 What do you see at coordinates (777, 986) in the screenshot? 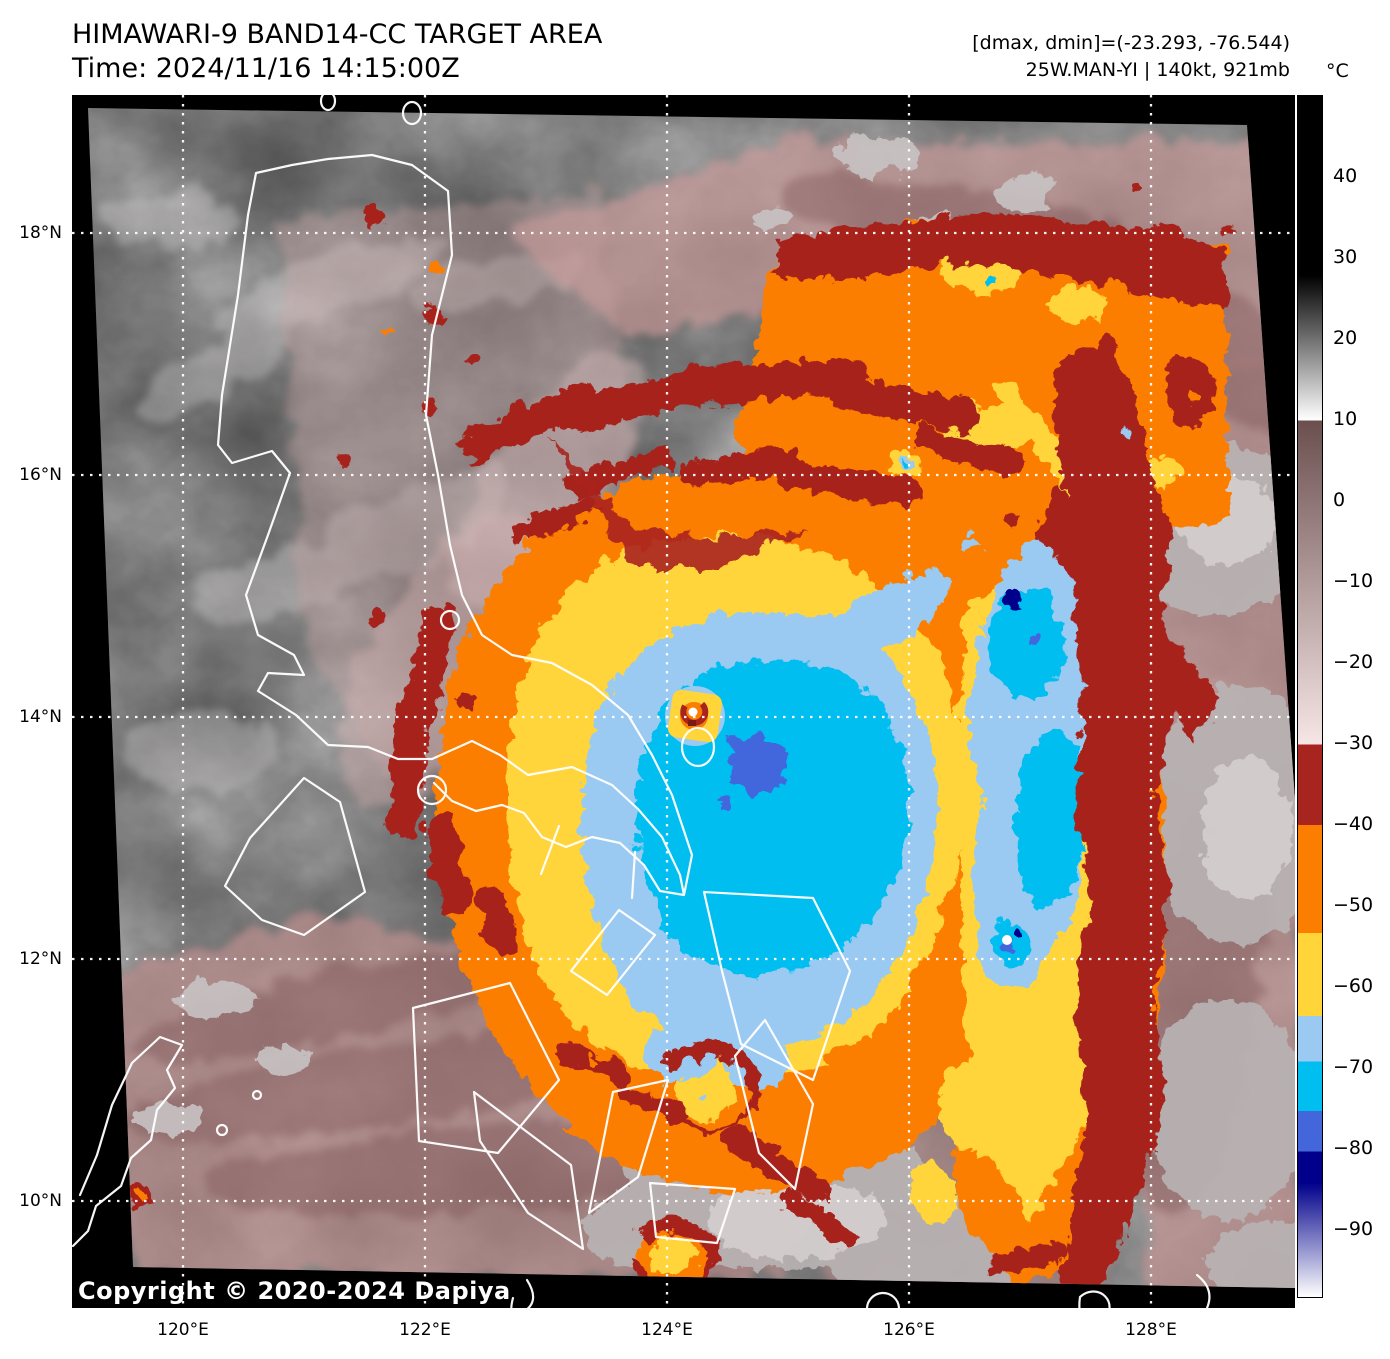
I see `coastline-samar` at bounding box center [777, 986].